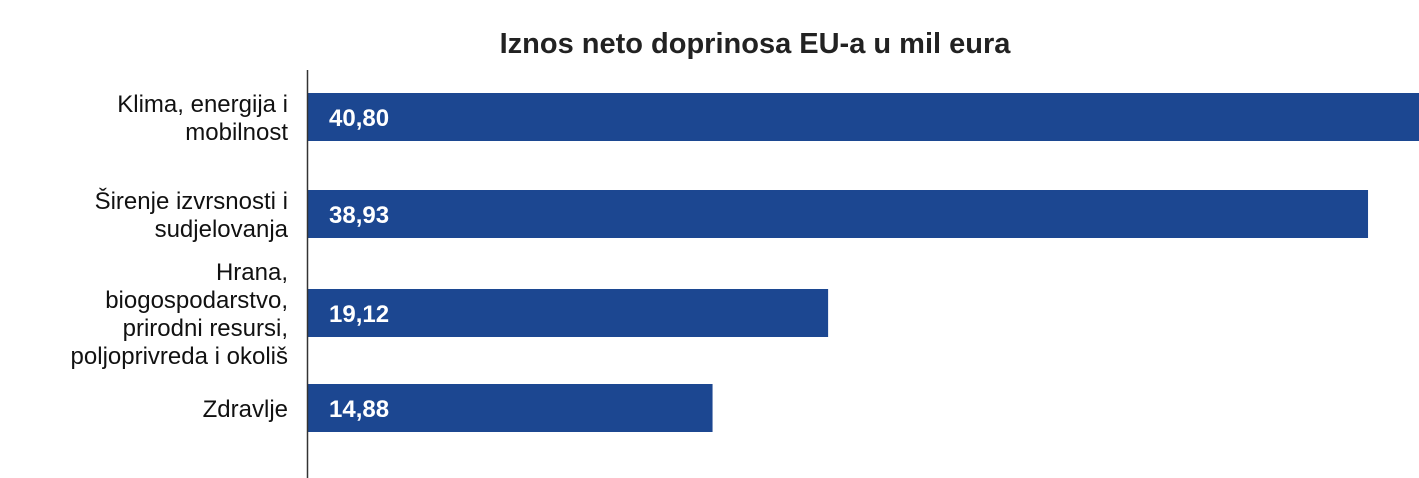 This screenshot has height=478, width=1419. What do you see at coordinates (359, 314) in the screenshot?
I see `value-label-3: 19,12` at bounding box center [359, 314].